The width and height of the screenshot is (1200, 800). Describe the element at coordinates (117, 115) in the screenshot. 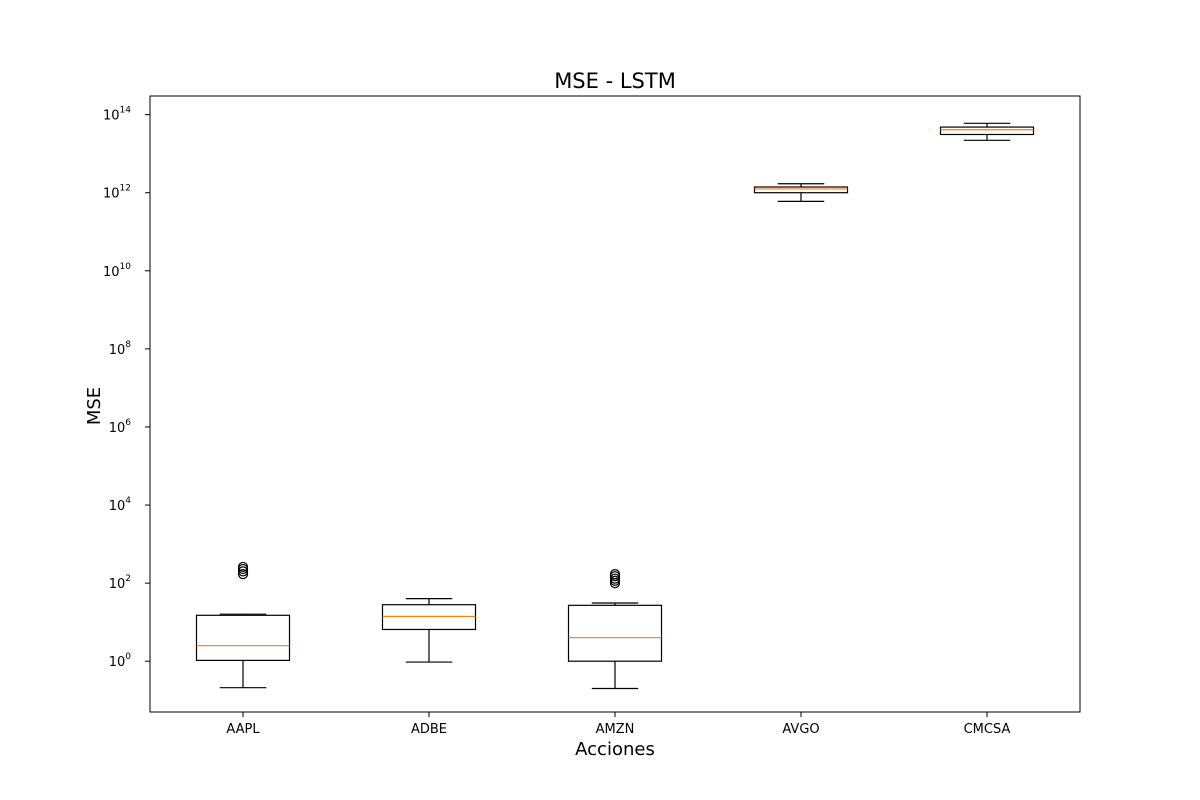

I see `y-tick-label: 10¹⁴` at that location.